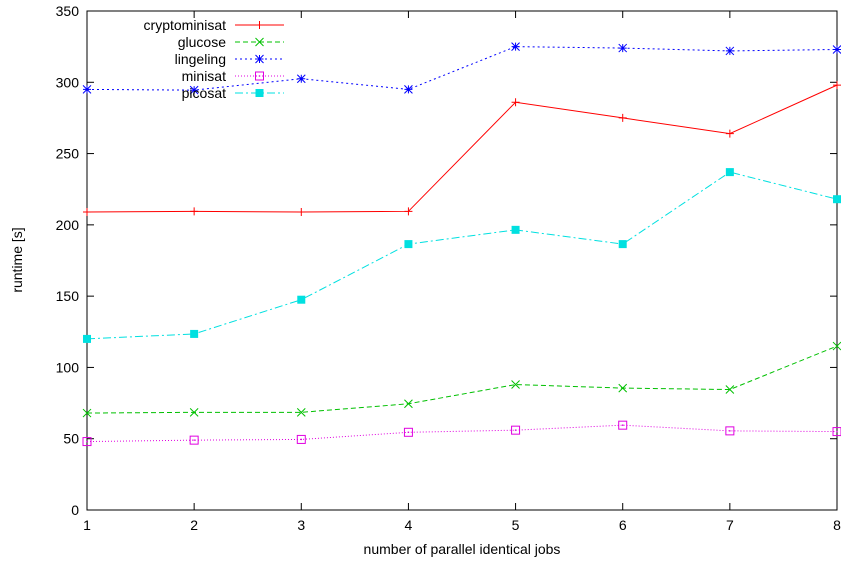 The width and height of the screenshot is (841, 566). I want to click on y-tick-label: 350, so click(68, 11).